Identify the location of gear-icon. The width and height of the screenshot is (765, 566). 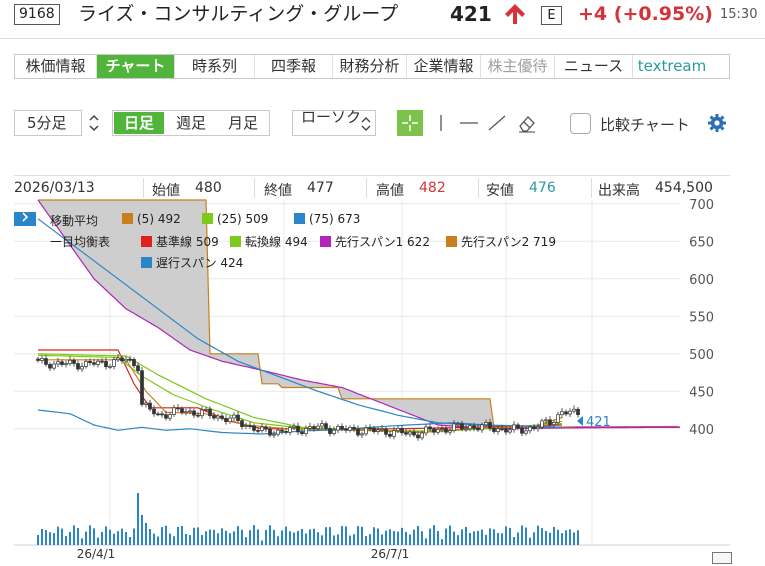
(717, 123).